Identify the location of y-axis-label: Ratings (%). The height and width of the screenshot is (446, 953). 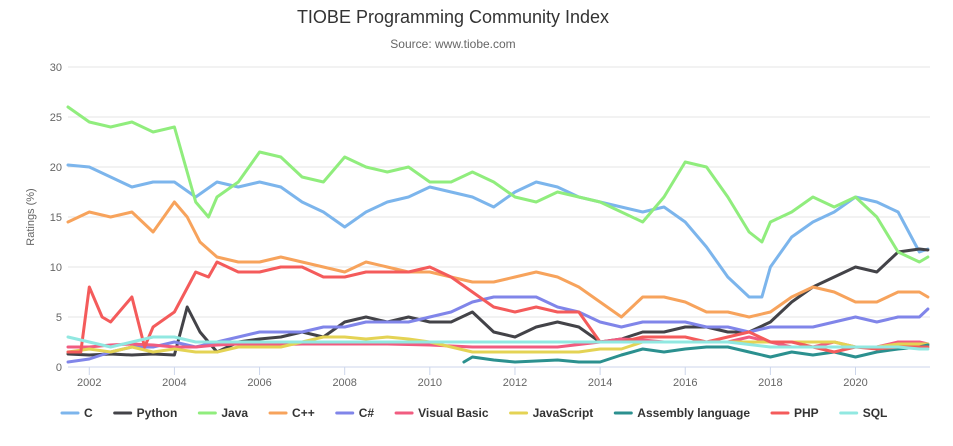
(31, 216).